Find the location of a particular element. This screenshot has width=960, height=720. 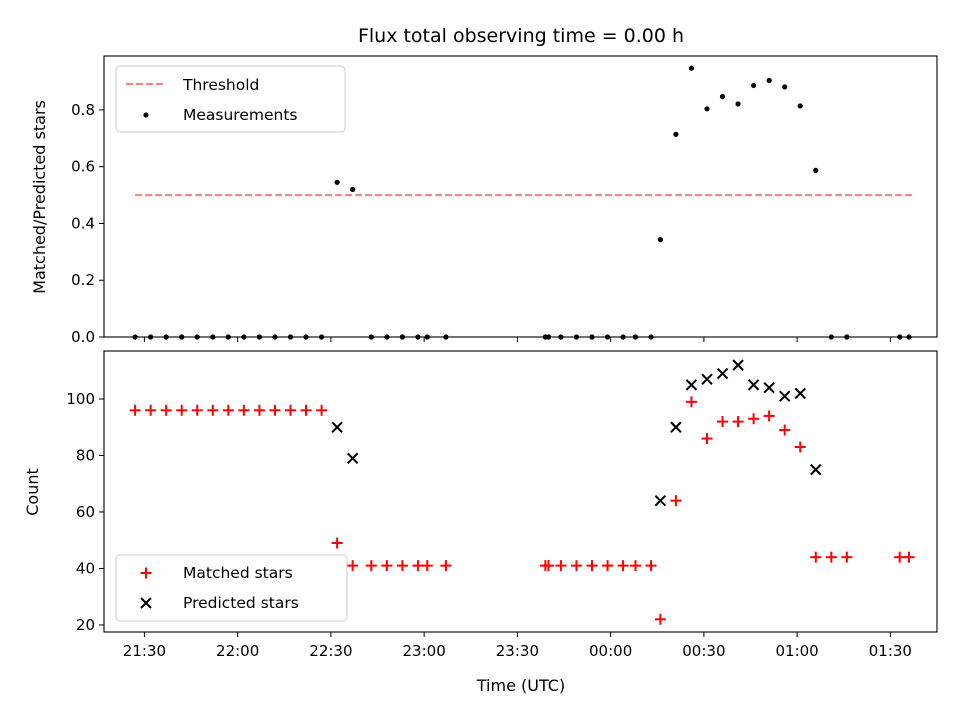

top-legend: Threshold Measurements is located at coordinates (230, 99).